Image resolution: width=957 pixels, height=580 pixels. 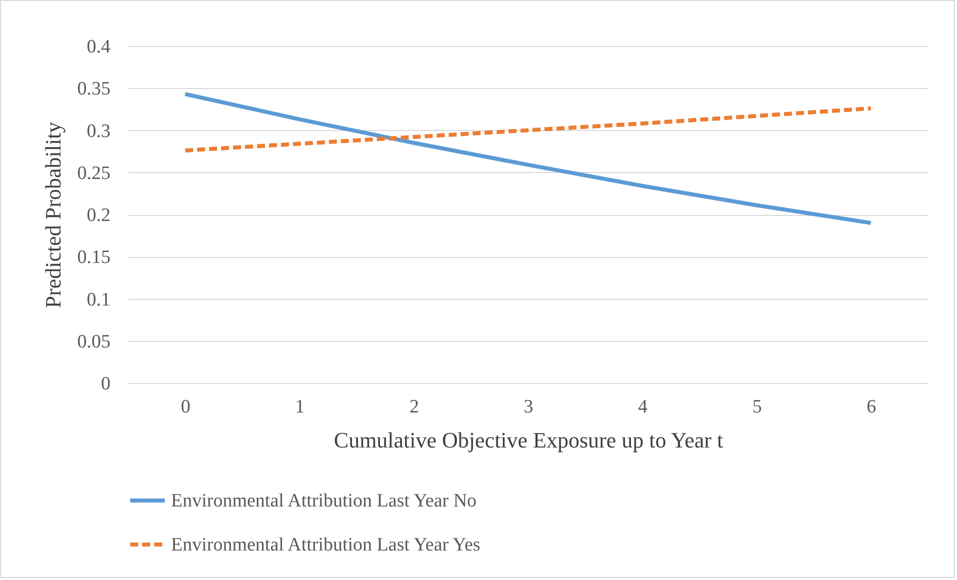 I want to click on x-tick-label: 6, so click(x=871, y=407).